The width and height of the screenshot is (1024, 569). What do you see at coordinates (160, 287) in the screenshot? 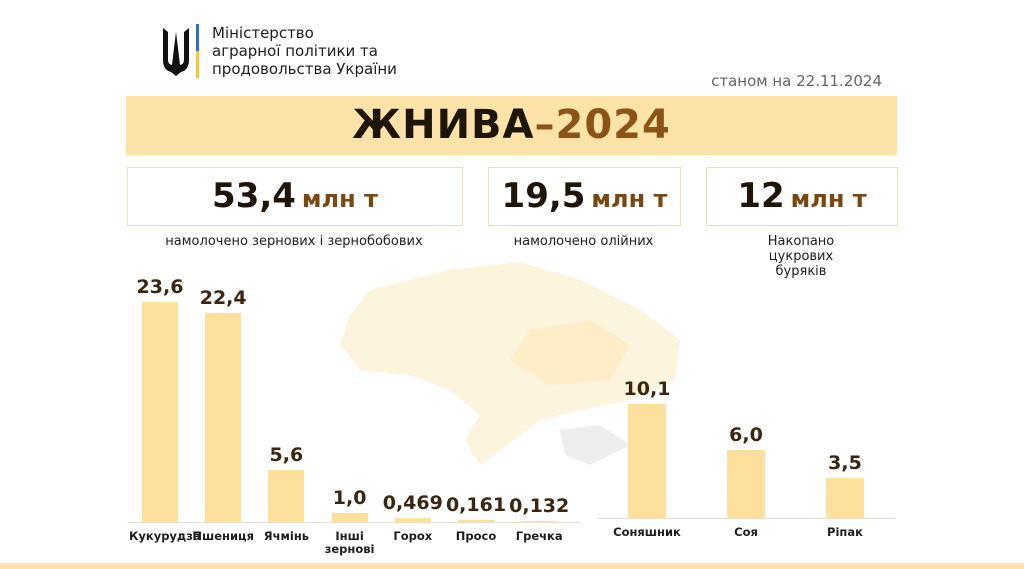
I see `value-label: 23,6` at bounding box center [160, 287].